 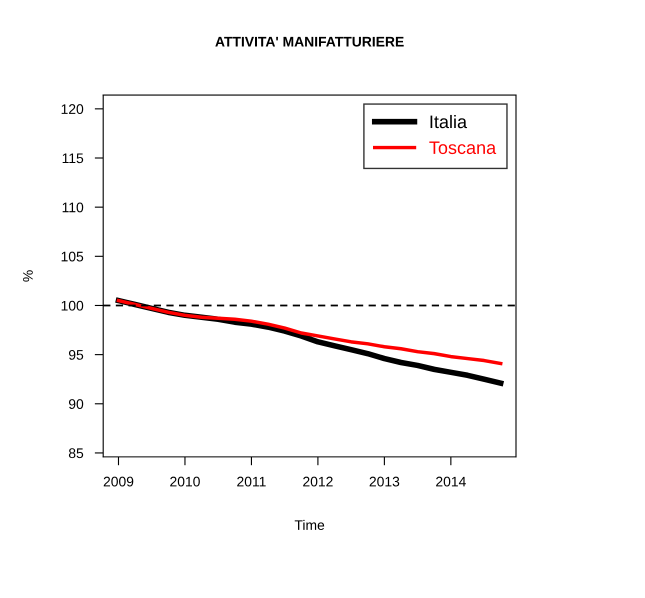 I want to click on y-tick-label: 120, so click(x=73, y=109).